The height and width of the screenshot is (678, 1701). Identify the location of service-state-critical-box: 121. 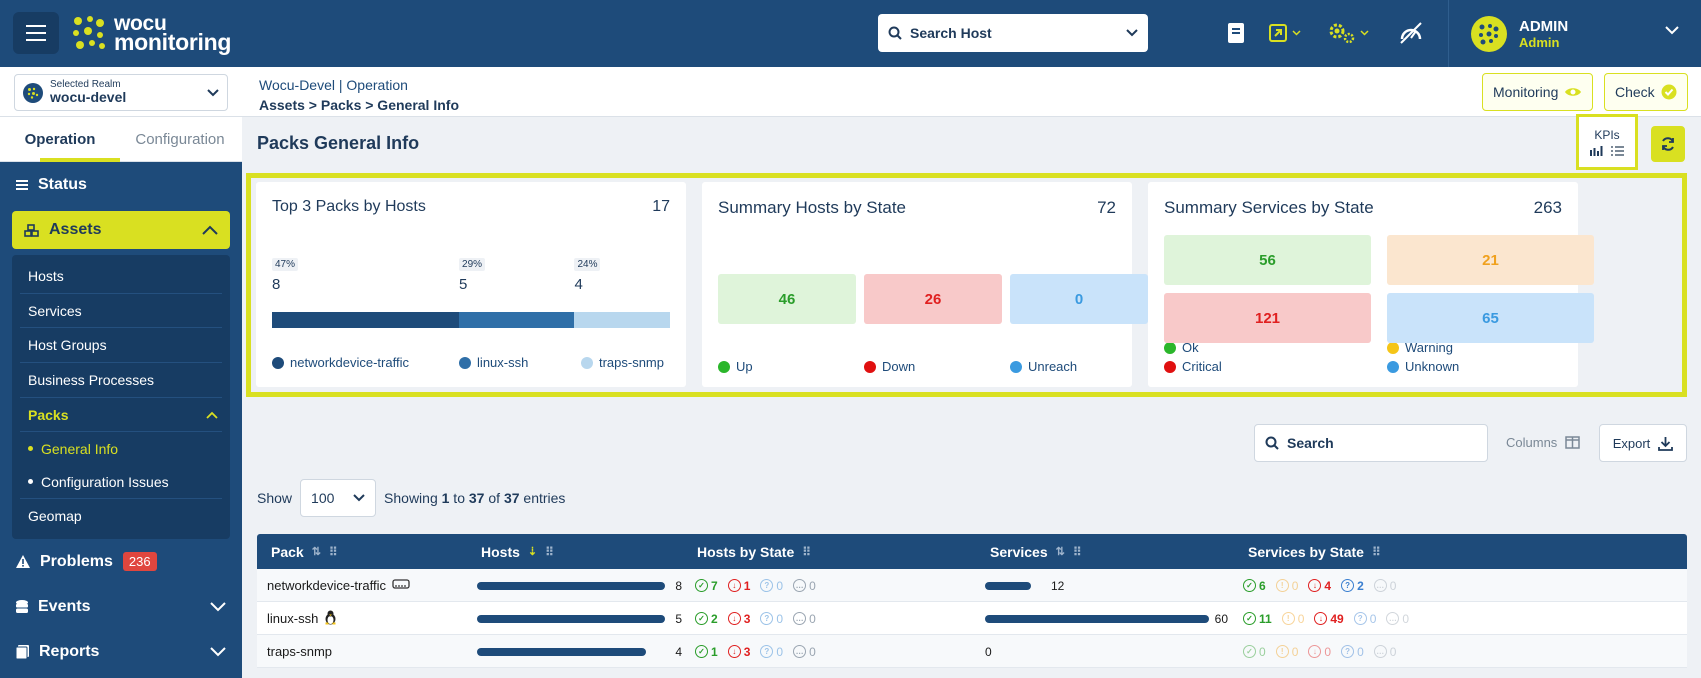
(1267, 318).